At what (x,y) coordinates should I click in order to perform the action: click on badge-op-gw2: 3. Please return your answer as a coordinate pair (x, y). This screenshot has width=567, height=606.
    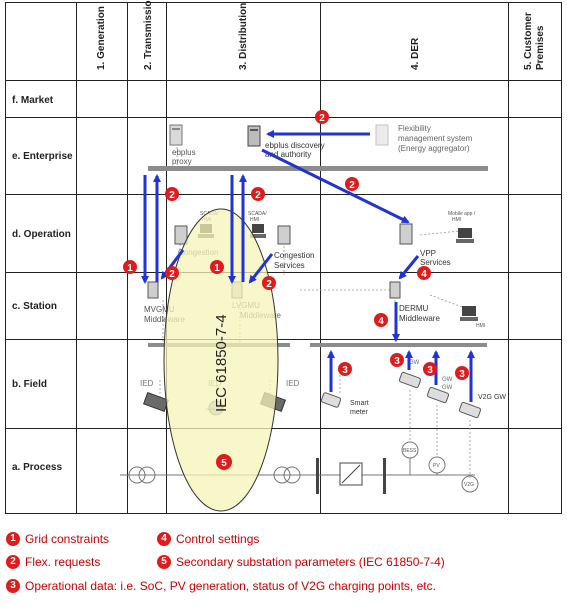
    Looking at the image, I should click on (430, 369).